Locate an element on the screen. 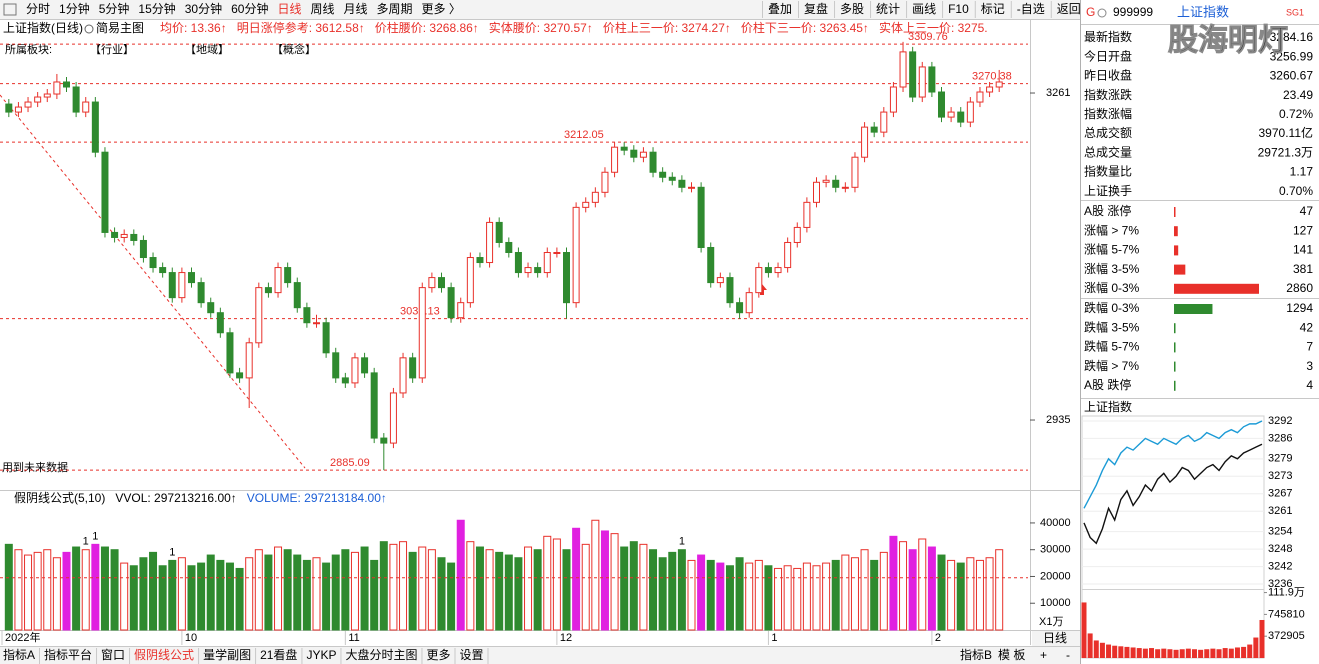 The height and width of the screenshot is (664, 1319). period-tab: 多周期 is located at coordinates (395, 9).